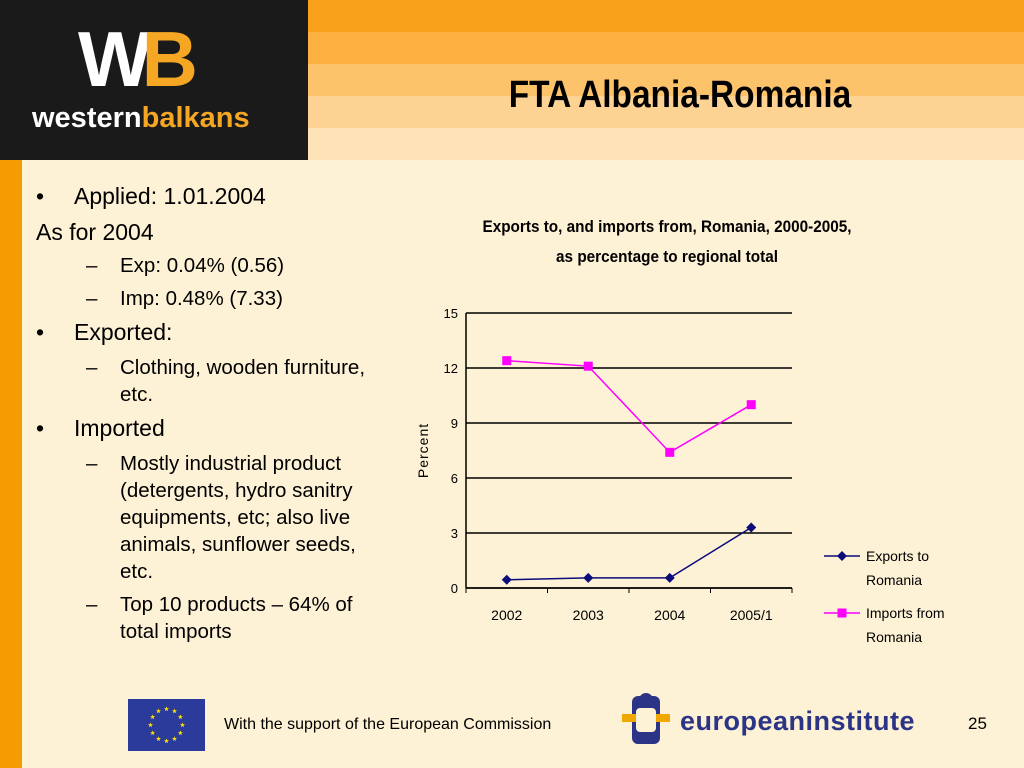  I want to click on y-axis-label: Percent, so click(423, 450).